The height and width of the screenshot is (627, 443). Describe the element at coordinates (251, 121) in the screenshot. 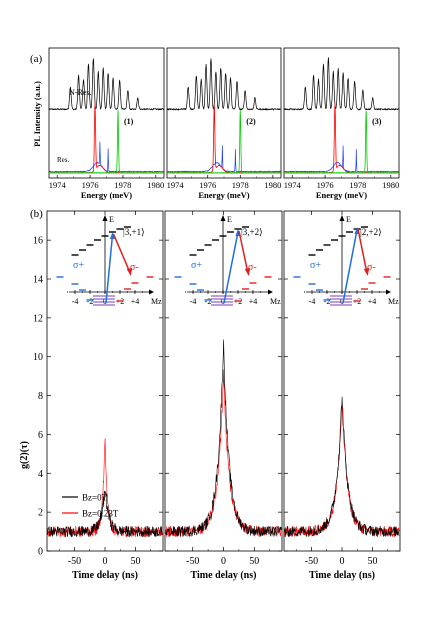

I see `subplot-label: (2)` at that location.